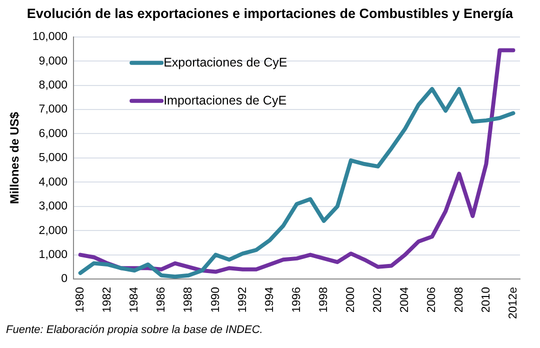  What do you see at coordinates (459, 300) in the screenshot?
I see `x-tick-label: 2008` at bounding box center [459, 300].